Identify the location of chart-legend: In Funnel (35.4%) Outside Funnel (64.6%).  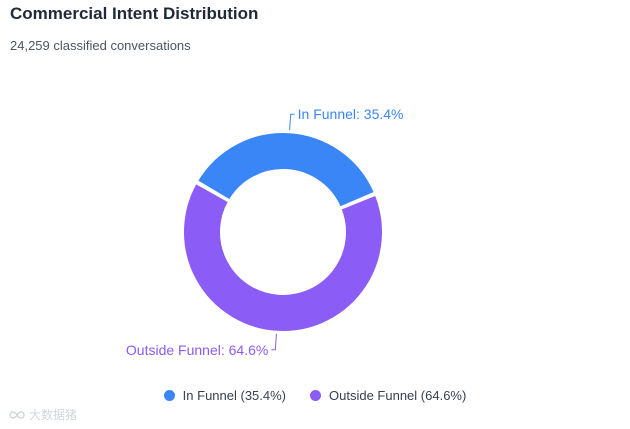
(315, 395).